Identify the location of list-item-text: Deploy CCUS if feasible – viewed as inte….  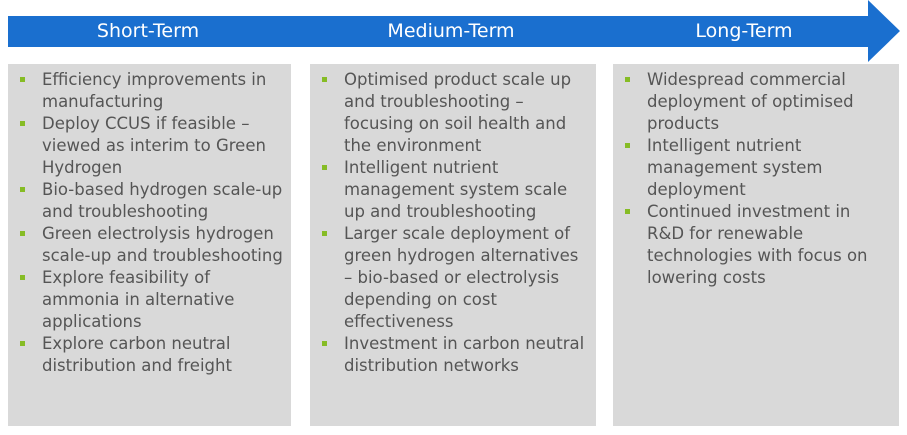
(154, 145).